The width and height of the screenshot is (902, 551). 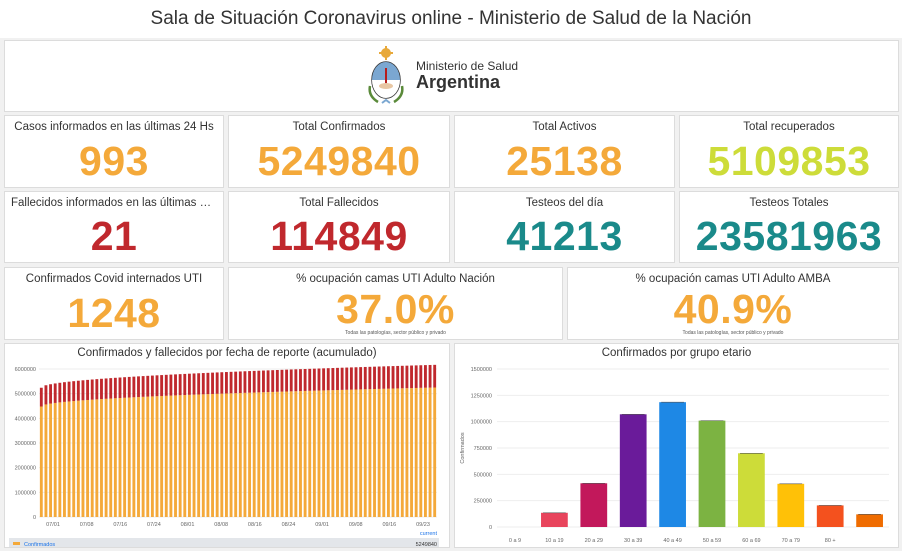 I want to click on card-value: 114849, so click(x=339, y=236).